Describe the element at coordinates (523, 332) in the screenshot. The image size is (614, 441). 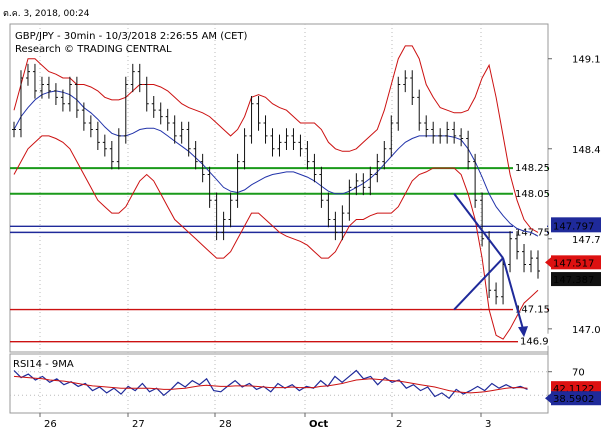
I see `forecast-arrow-head` at that location.